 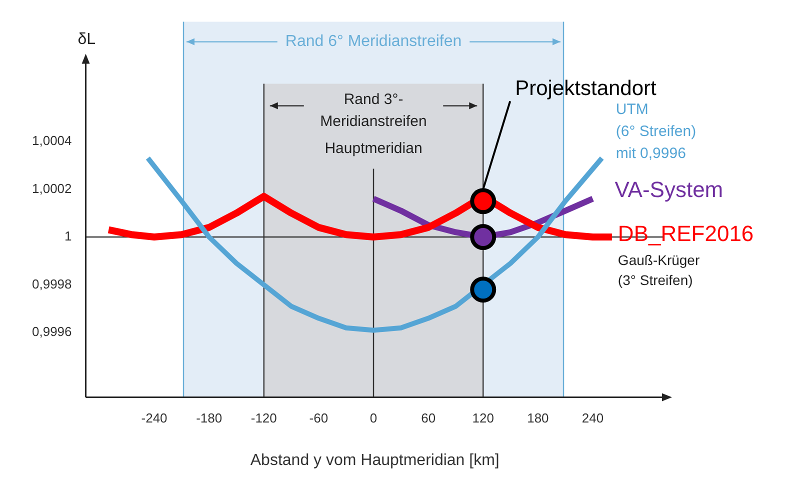 What do you see at coordinates (659, 270) in the screenshot?
I see `annotation: Gauß-Krüger (3° Streifen)` at bounding box center [659, 270].